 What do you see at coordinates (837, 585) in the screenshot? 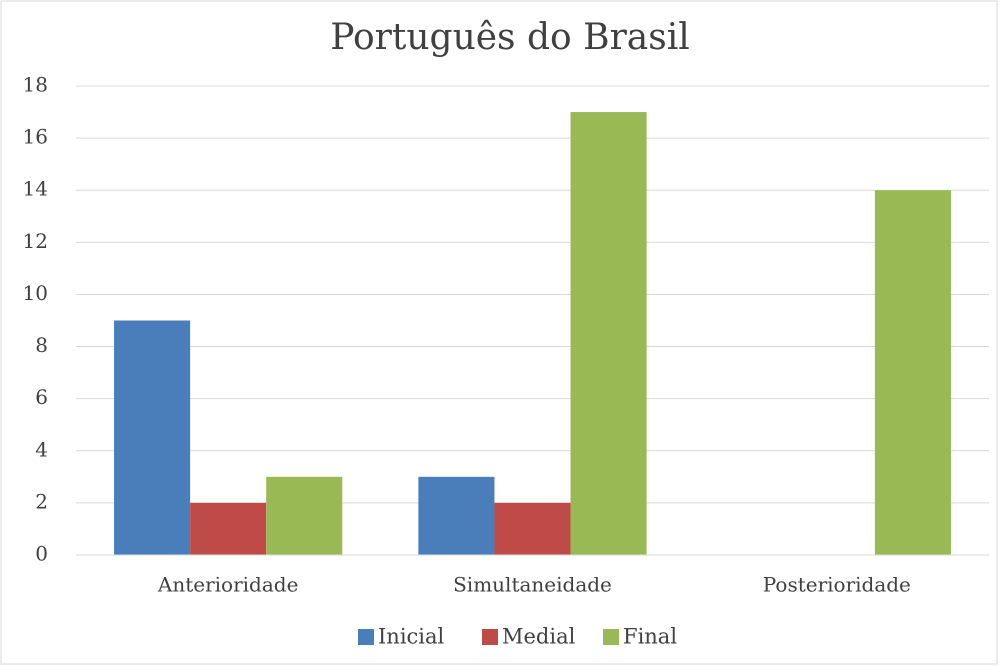
I see `x-tick-label: Posterioridade` at bounding box center [837, 585].